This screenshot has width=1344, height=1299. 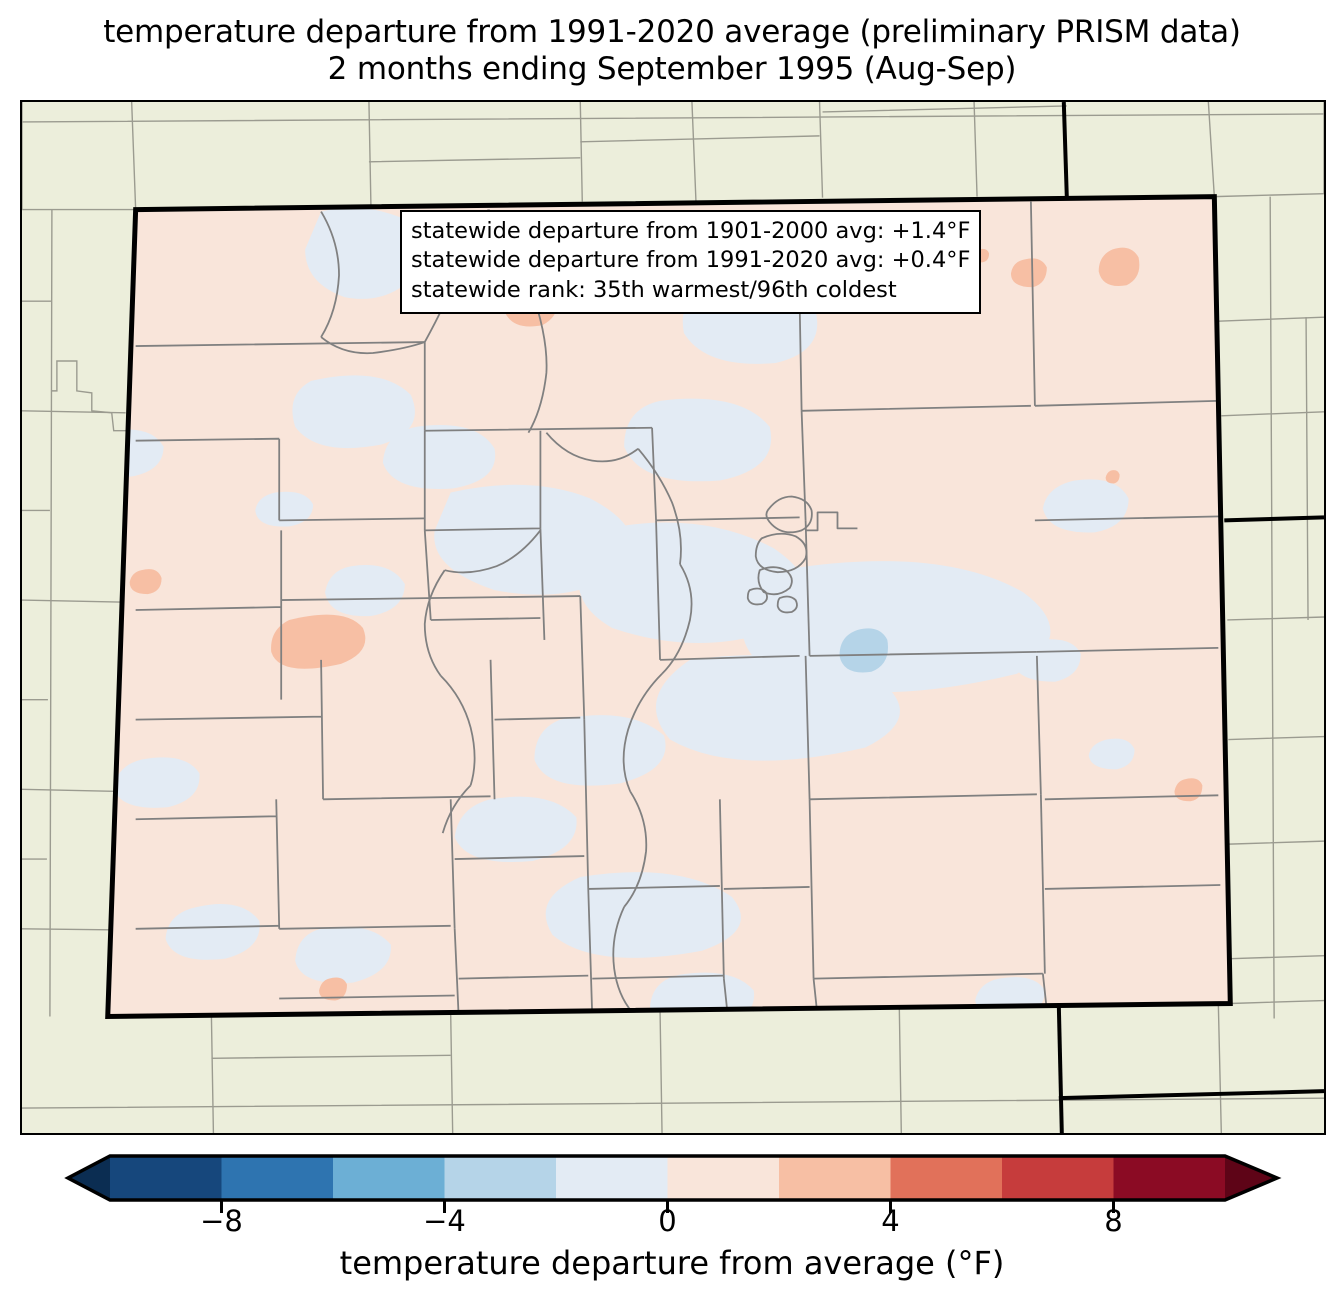 I want to click on colorbar-tick-label-4: 8, so click(x=1113, y=1221).